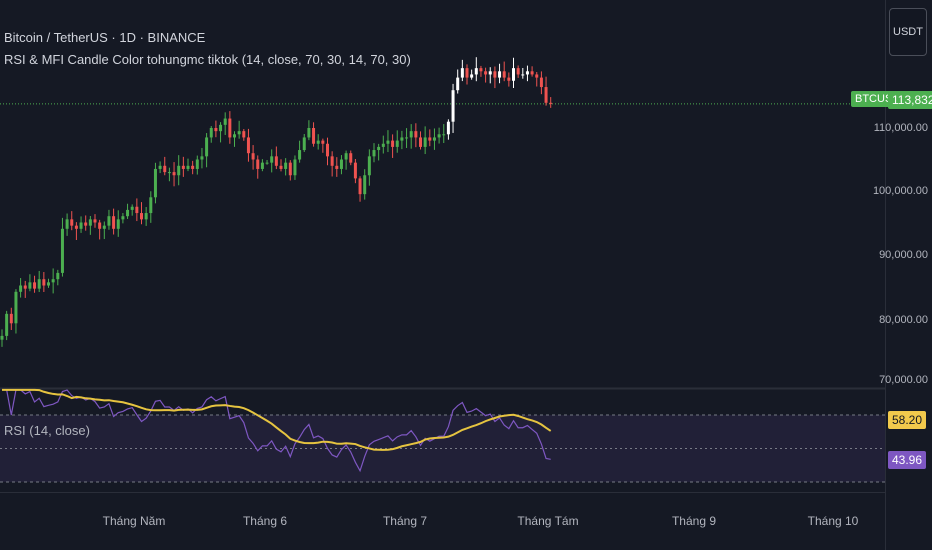 The width and height of the screenshot is (932, 550). Describe the element at coordinates (833, 521) in the screenshot. I see `time-label-october: Tháng 10` at that location.